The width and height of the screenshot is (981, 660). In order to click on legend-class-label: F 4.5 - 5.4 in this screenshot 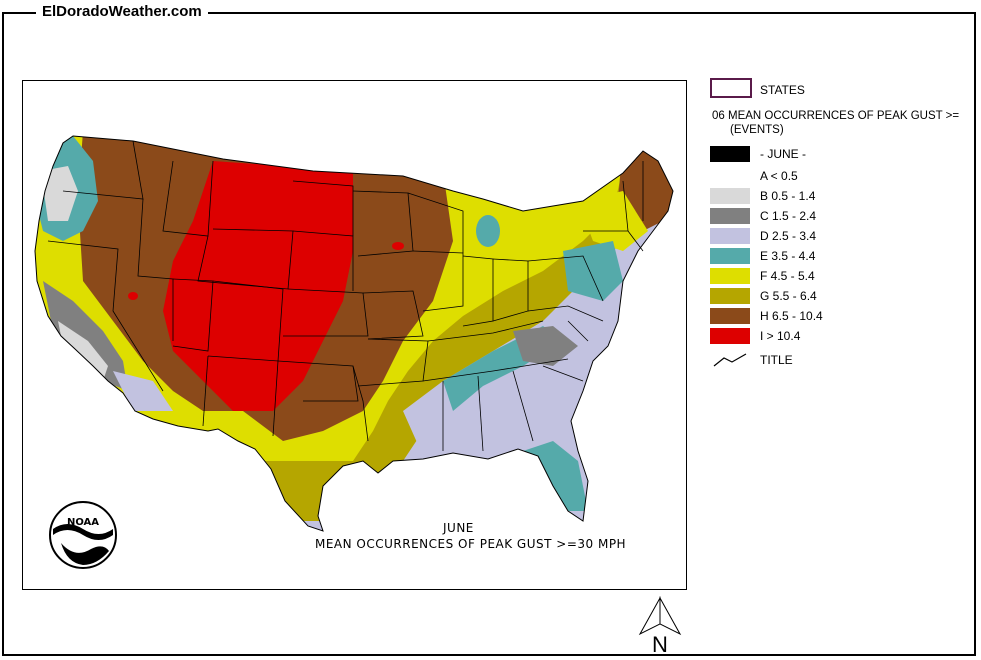, I will do `click(787, 276)`.